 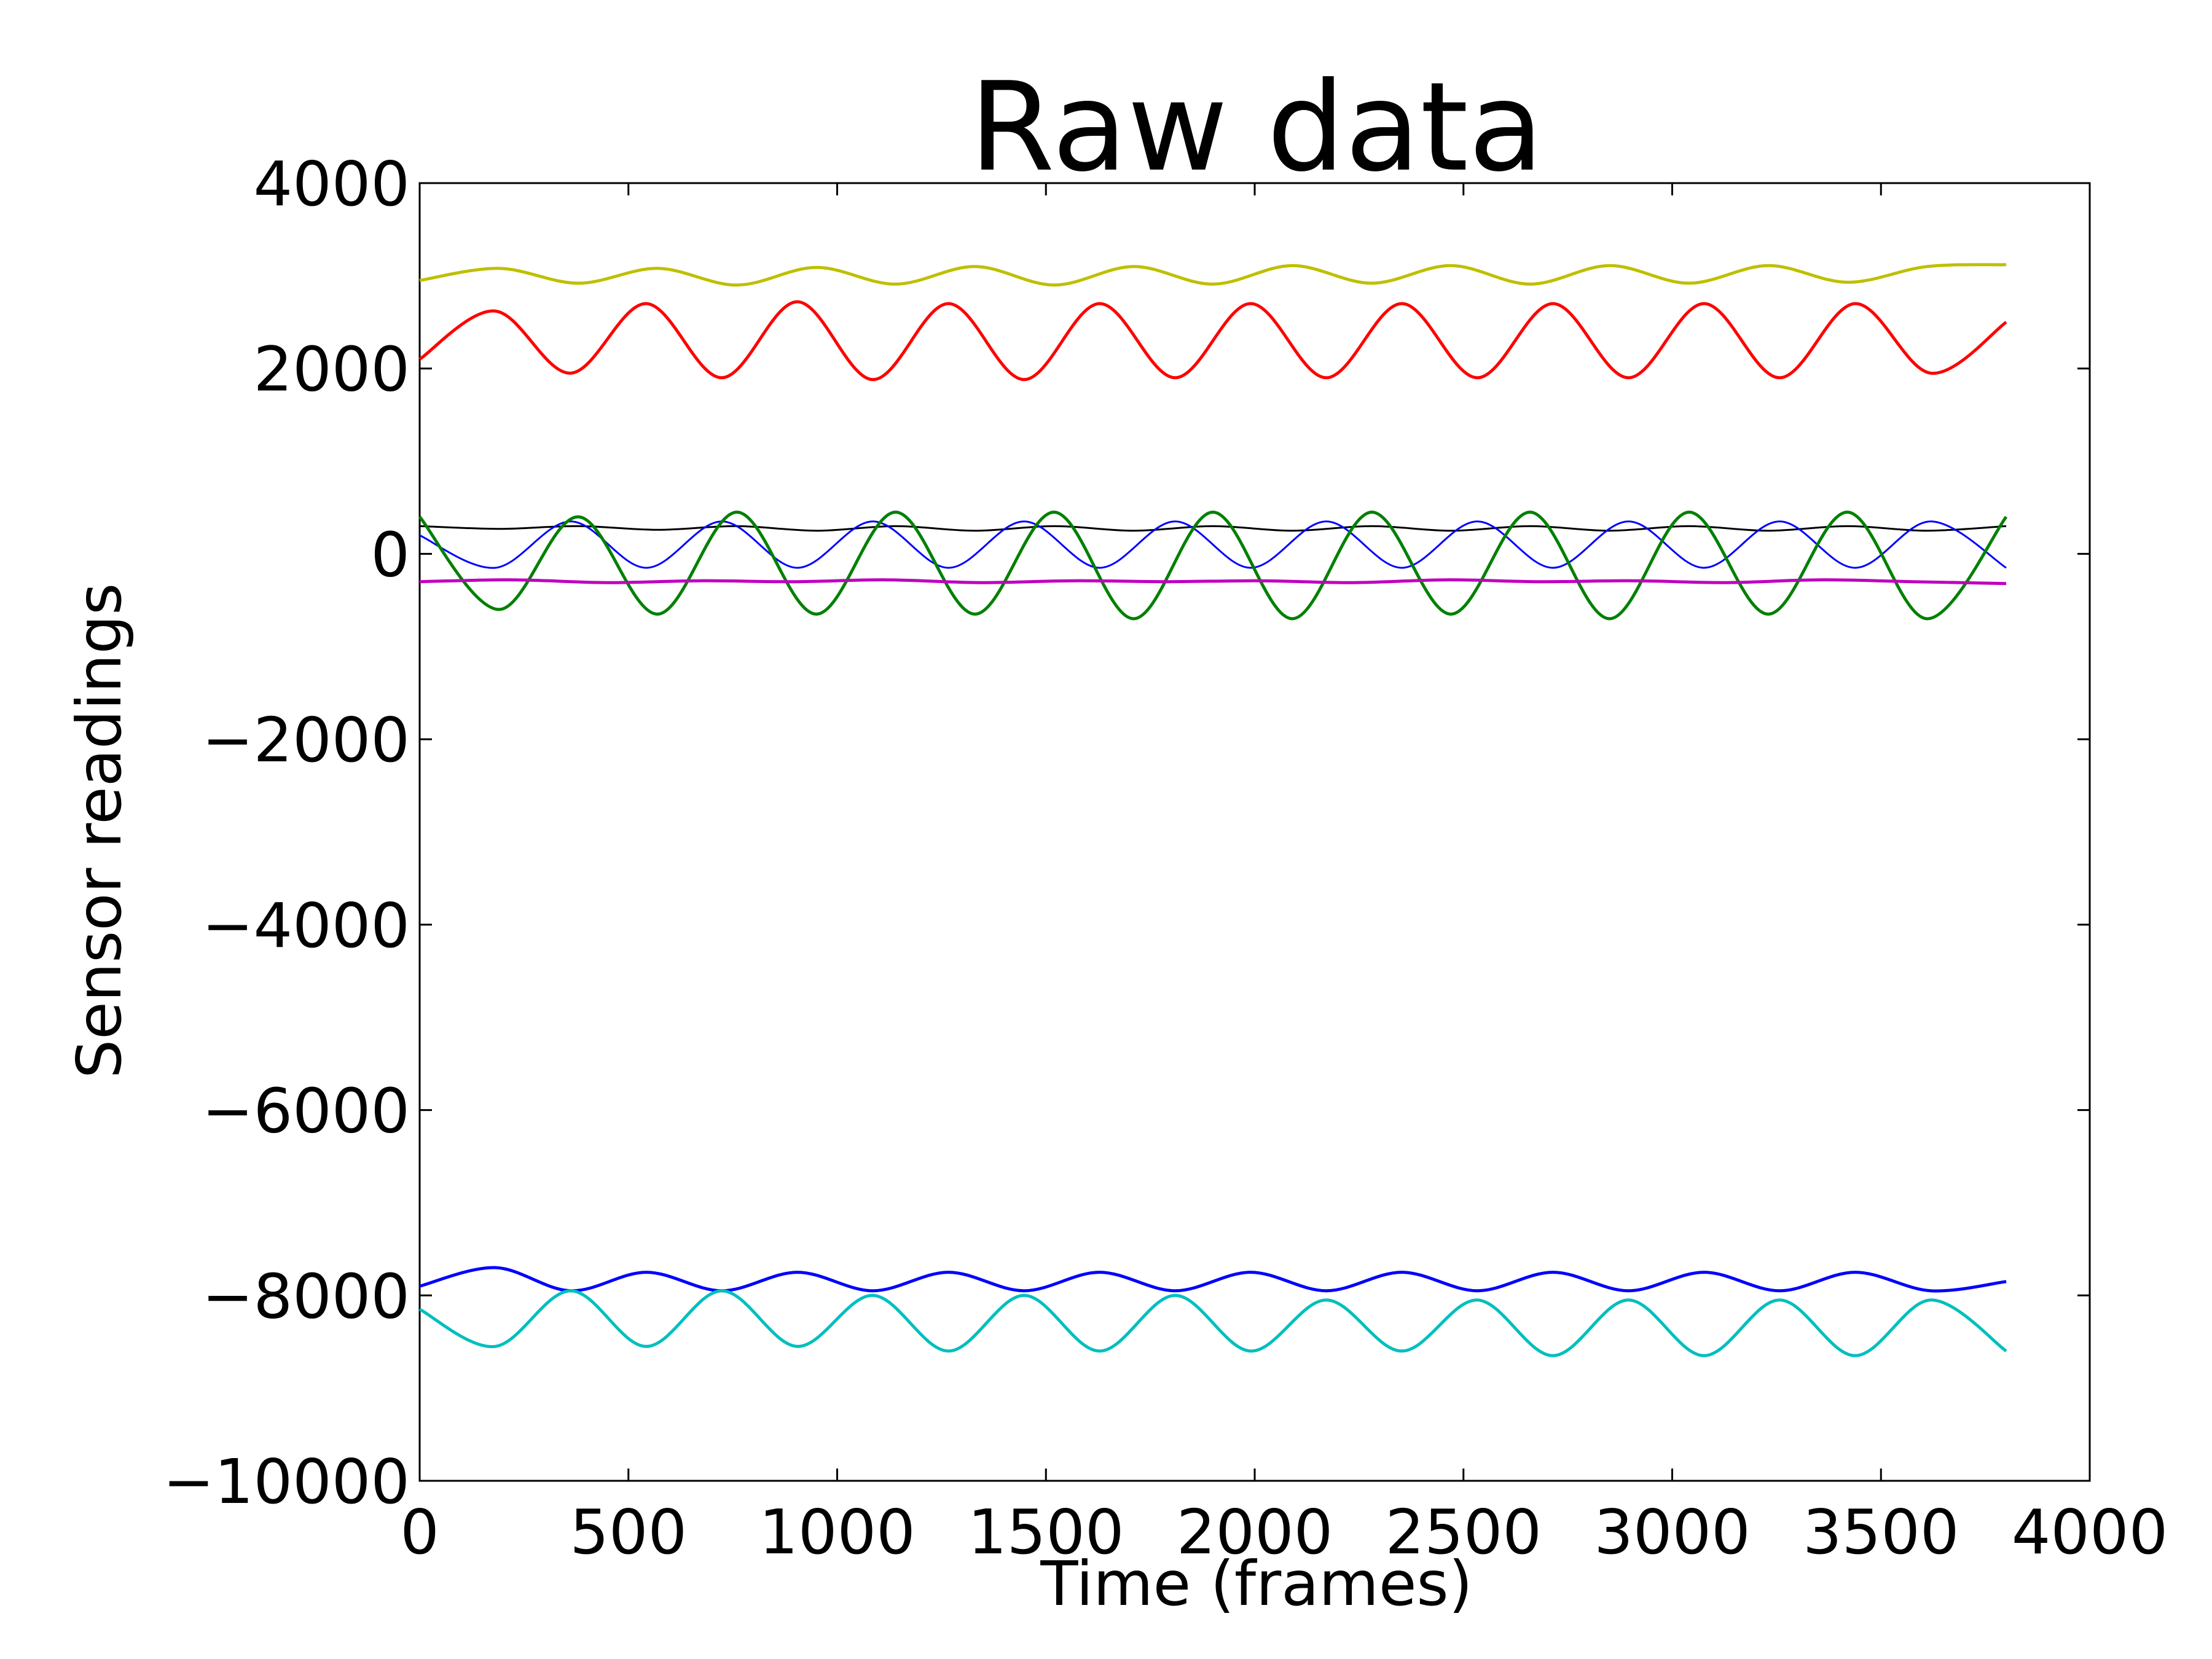 What do you see at coordinates (286, 1482) in the screenshot?
I see `y-tick-label: −10000` at bounding box center [286, 1482].